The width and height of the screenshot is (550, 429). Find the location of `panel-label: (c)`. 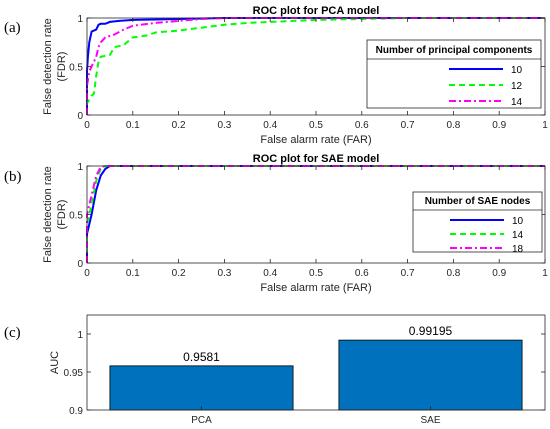

panel-label: (c) is located at coordinates (12, 333).